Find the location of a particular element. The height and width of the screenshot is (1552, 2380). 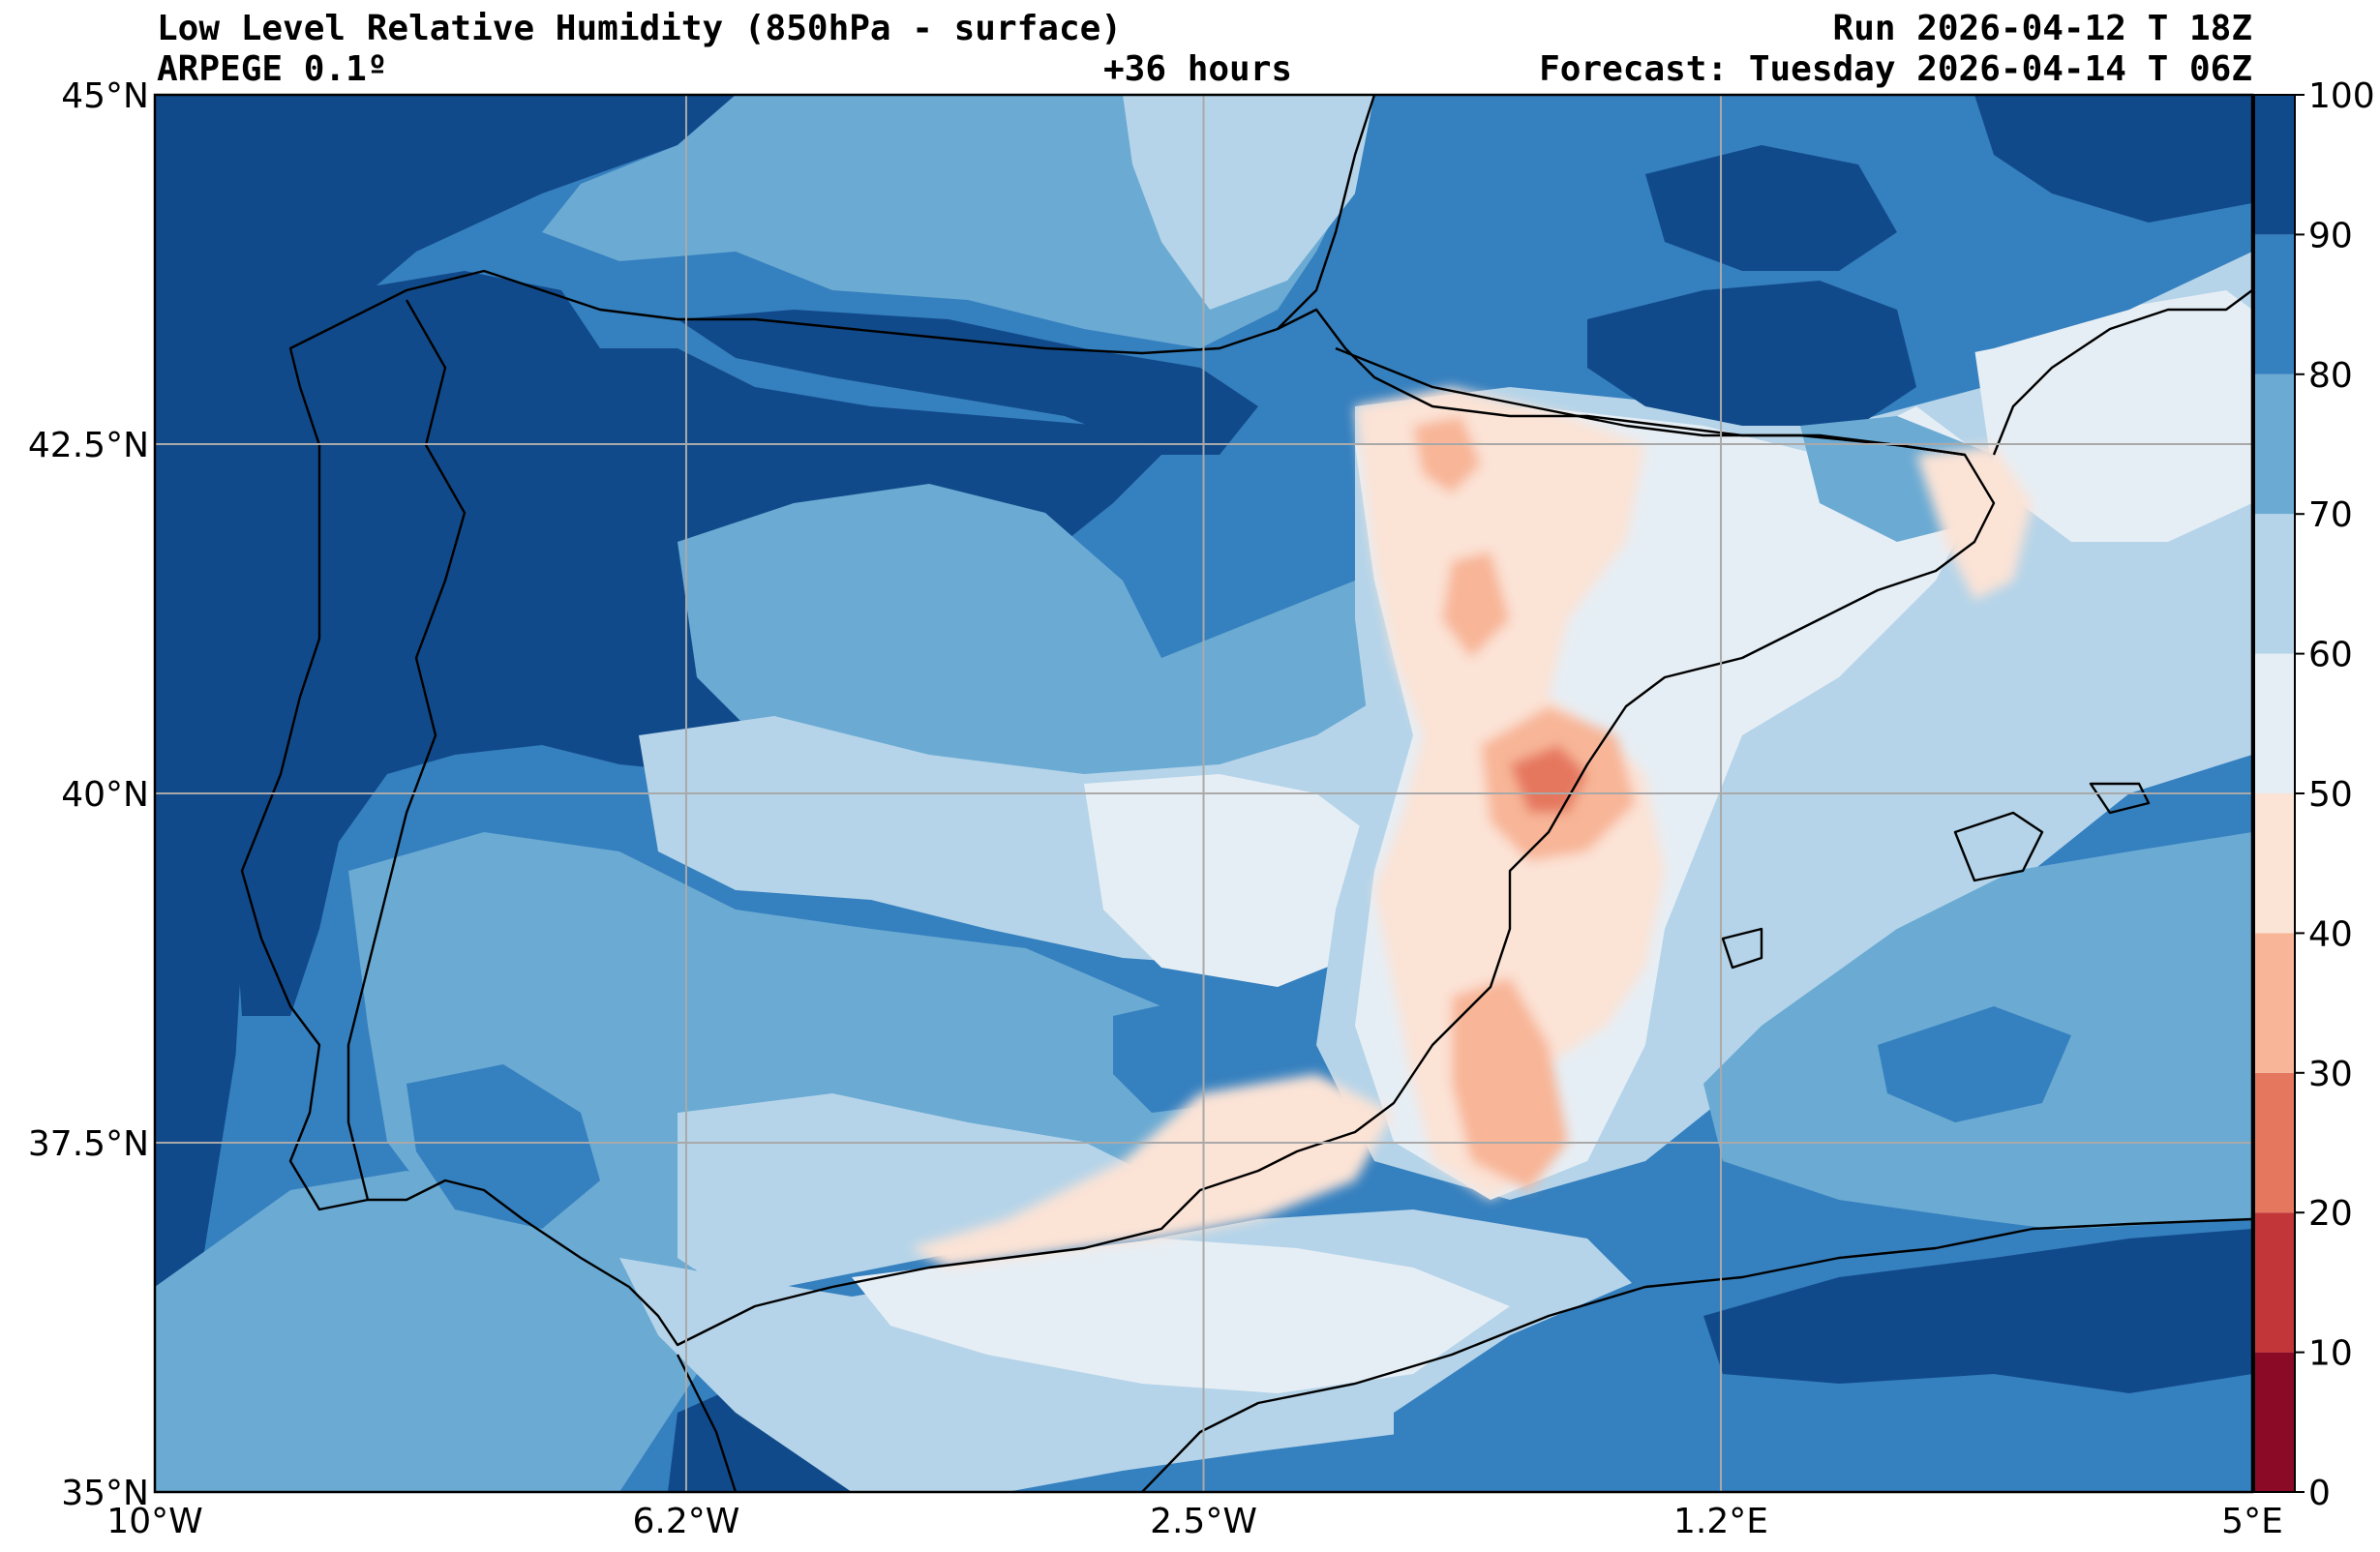

humidity-region-gulf-lion-white is located at coordinates (2113, 416).